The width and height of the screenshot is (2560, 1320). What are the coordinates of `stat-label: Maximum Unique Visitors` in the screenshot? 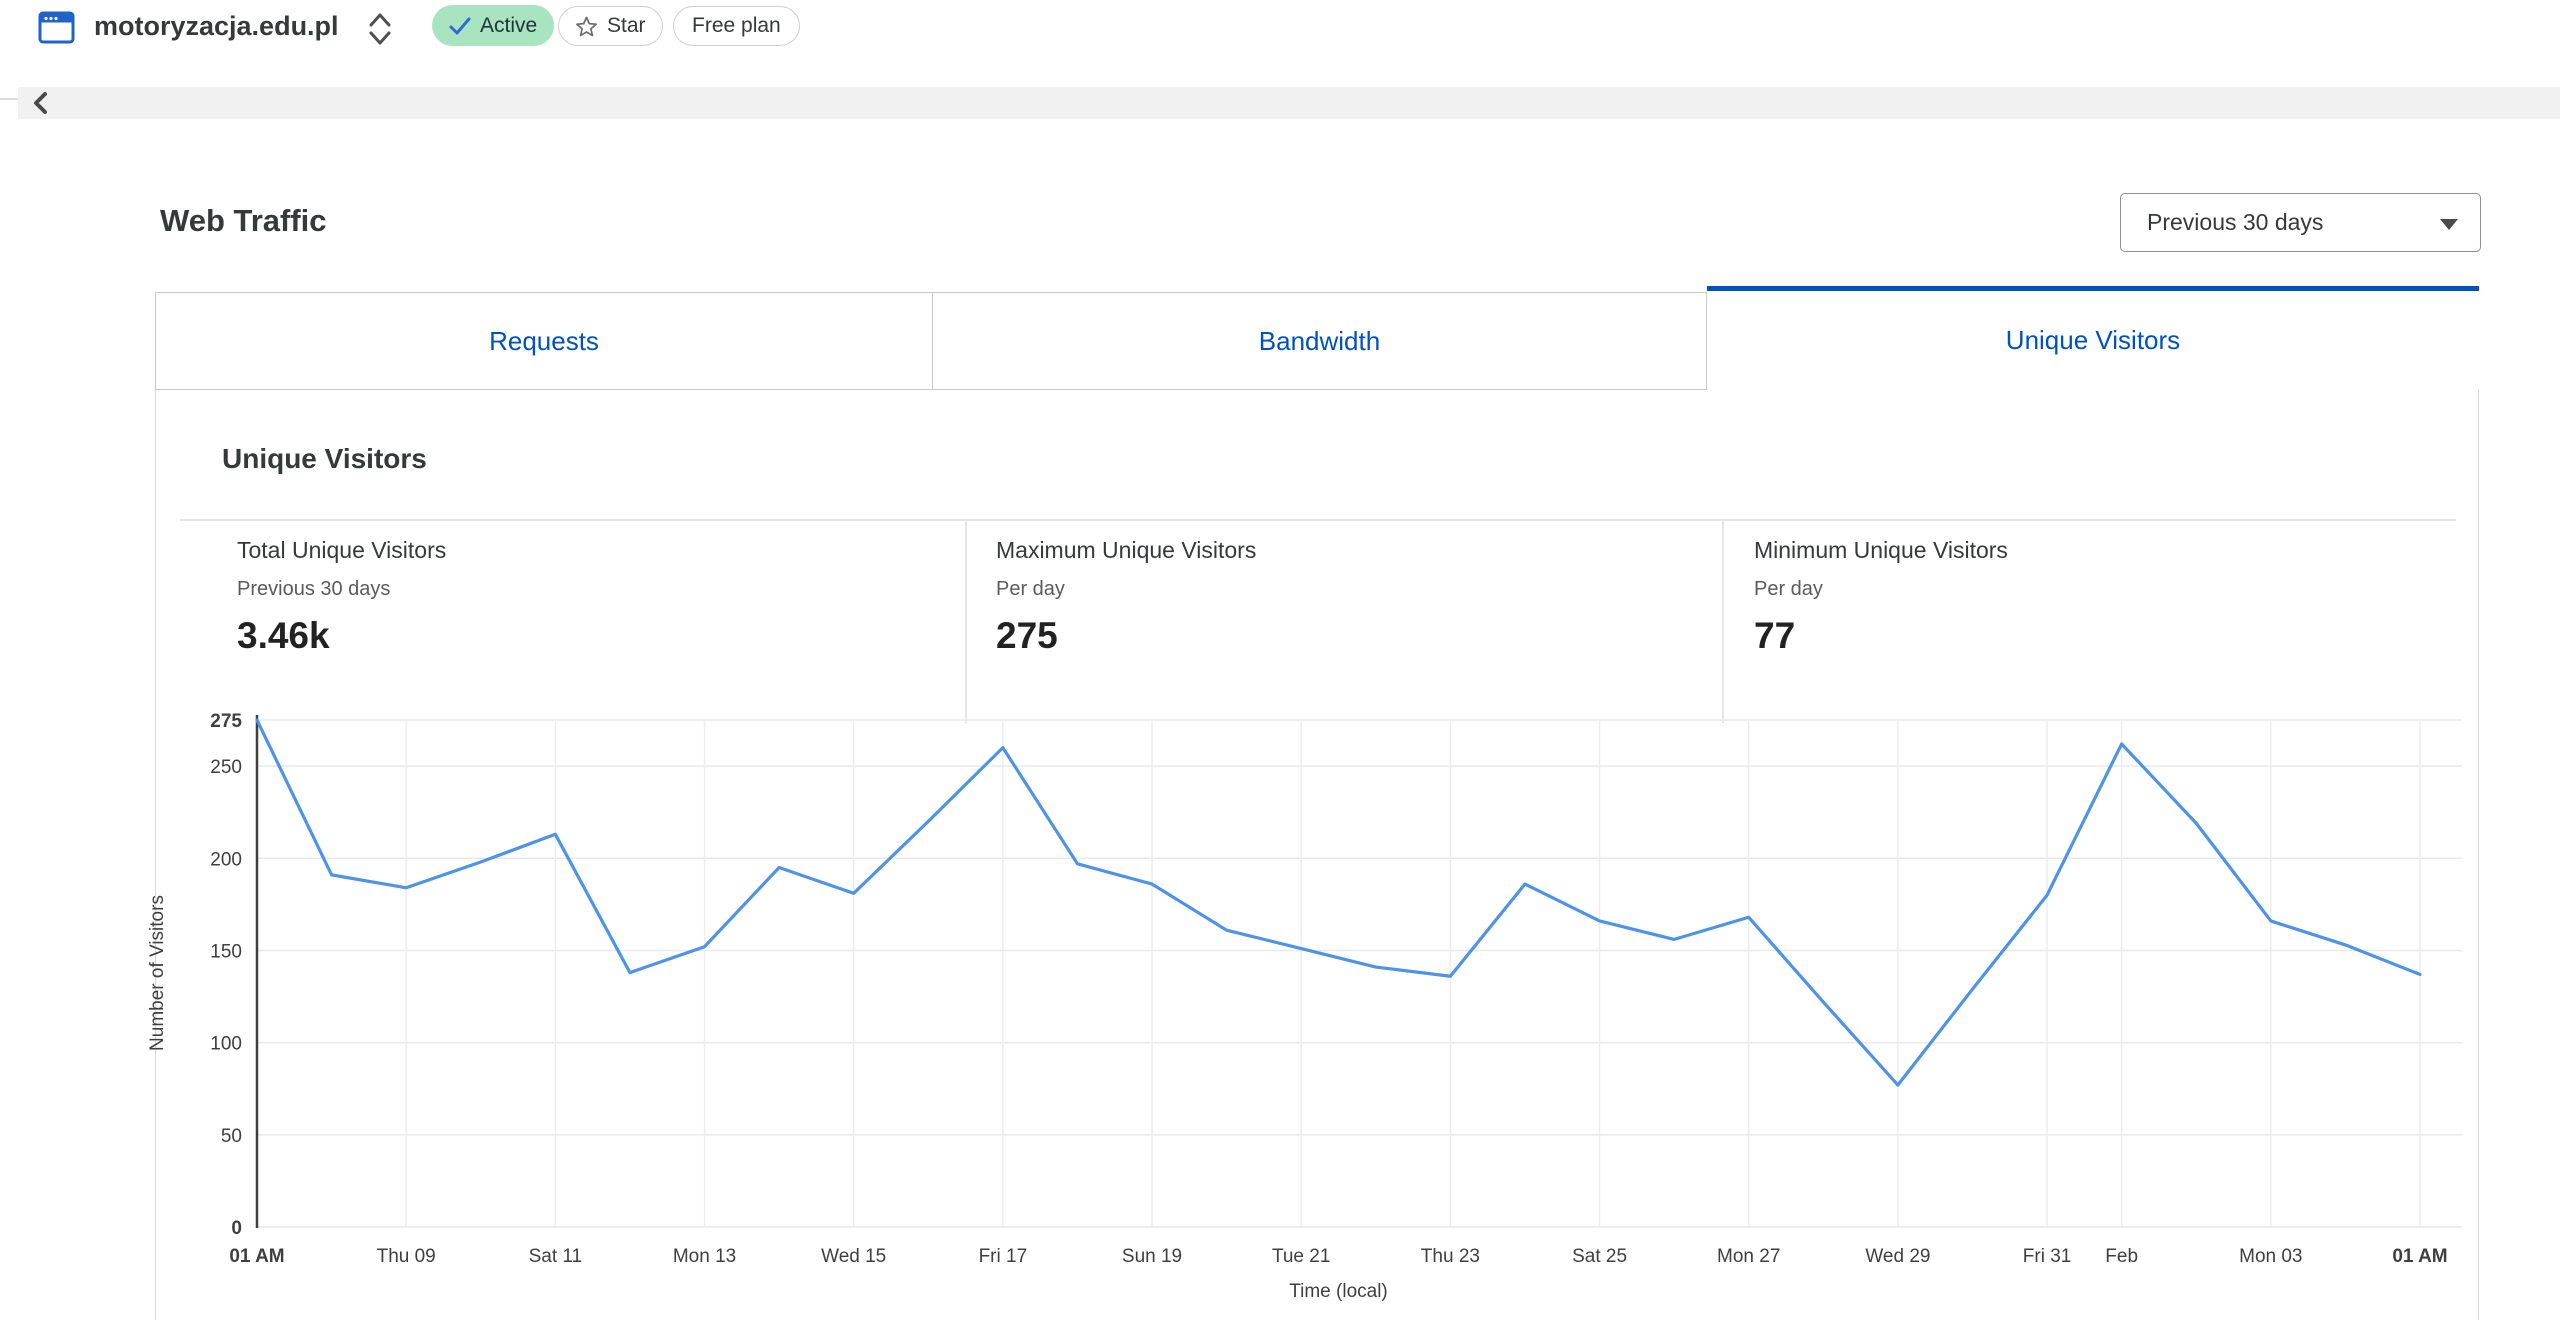 It's located at (1126, 550).